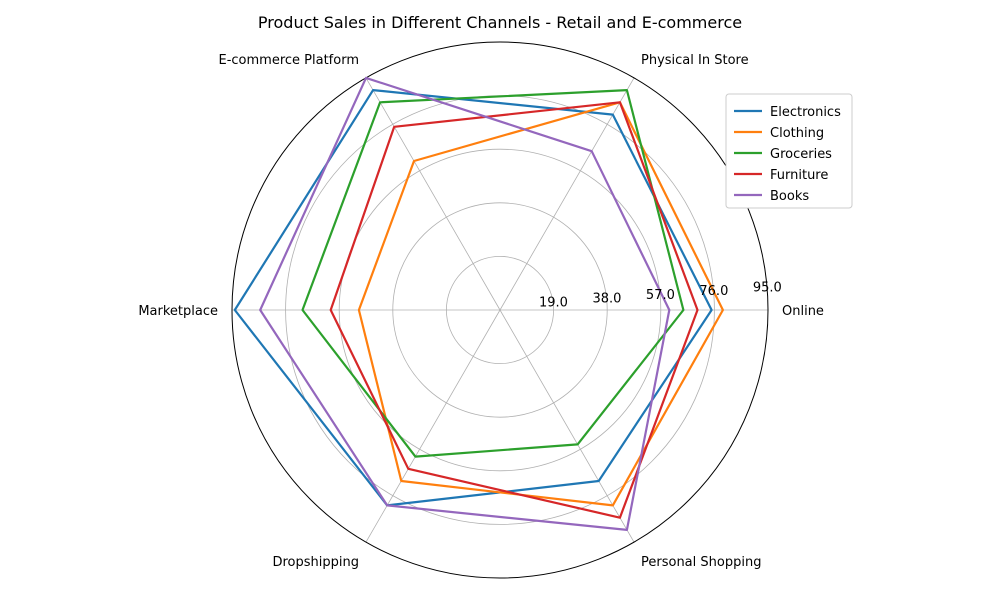 This screenshot has height=600, width=1000. What do you see at coordinates (660, 295) in the screenshot?
I see `radial-tick-label: 57.0` at bounding box center [660, 295].